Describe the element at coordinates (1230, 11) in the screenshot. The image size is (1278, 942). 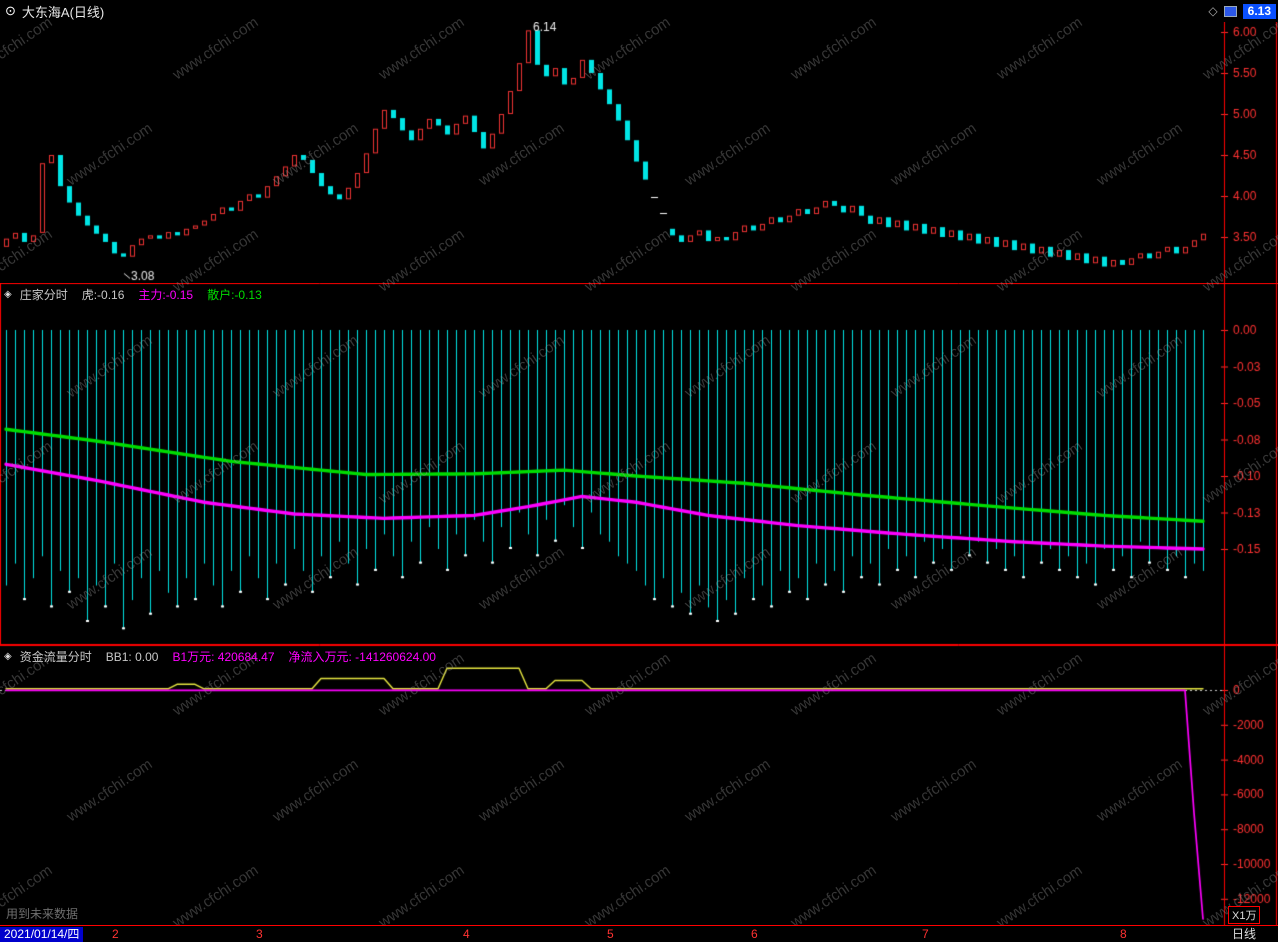
I see `window-icon` at that location.